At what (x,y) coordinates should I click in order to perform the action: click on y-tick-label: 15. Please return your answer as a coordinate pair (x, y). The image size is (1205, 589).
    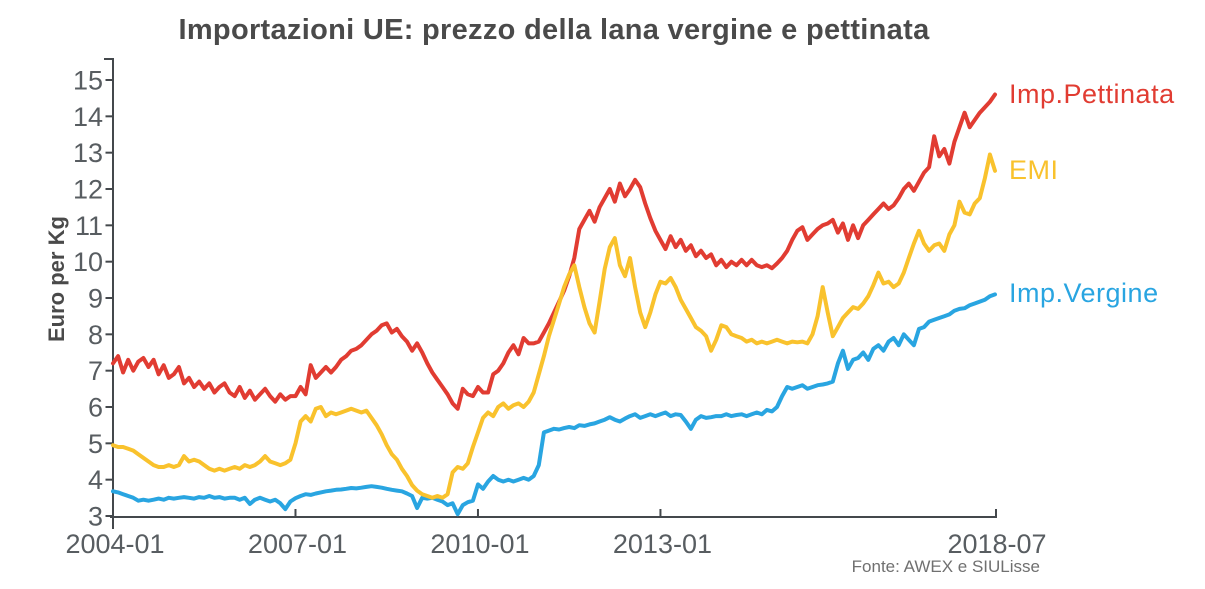
    Looking at the image, I should click on (88, 81).